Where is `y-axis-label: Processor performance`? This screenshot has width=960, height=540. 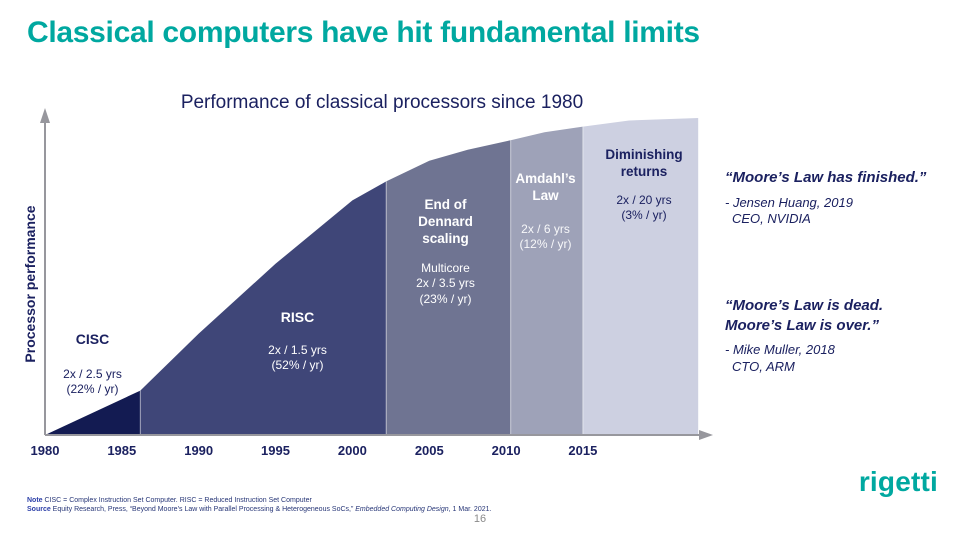
y-axis-label: Processor performance is located at coordinates (30, 284).